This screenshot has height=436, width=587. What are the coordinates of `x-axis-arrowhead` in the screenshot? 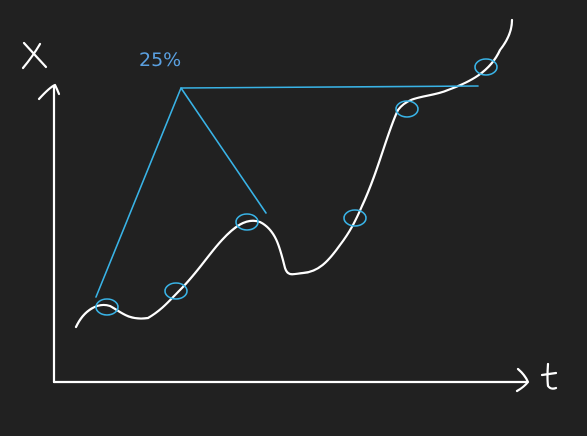 It's located at (522, 380).